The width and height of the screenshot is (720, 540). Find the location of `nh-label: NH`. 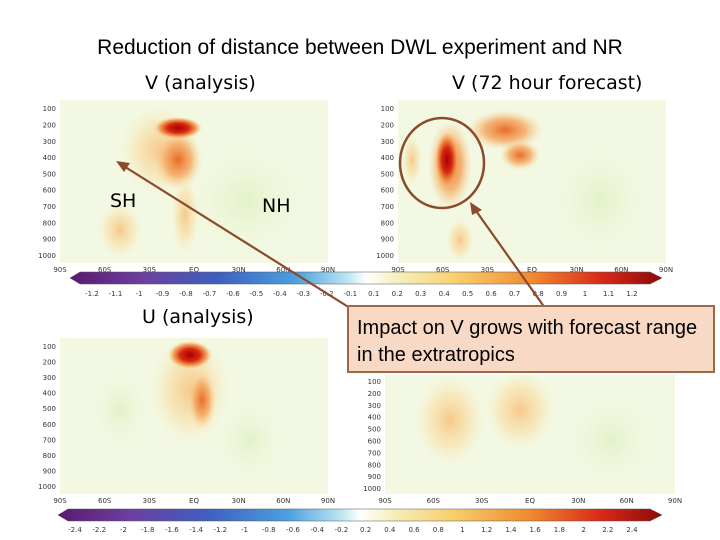

nh-label: NH is located at coordinates (276, 206).